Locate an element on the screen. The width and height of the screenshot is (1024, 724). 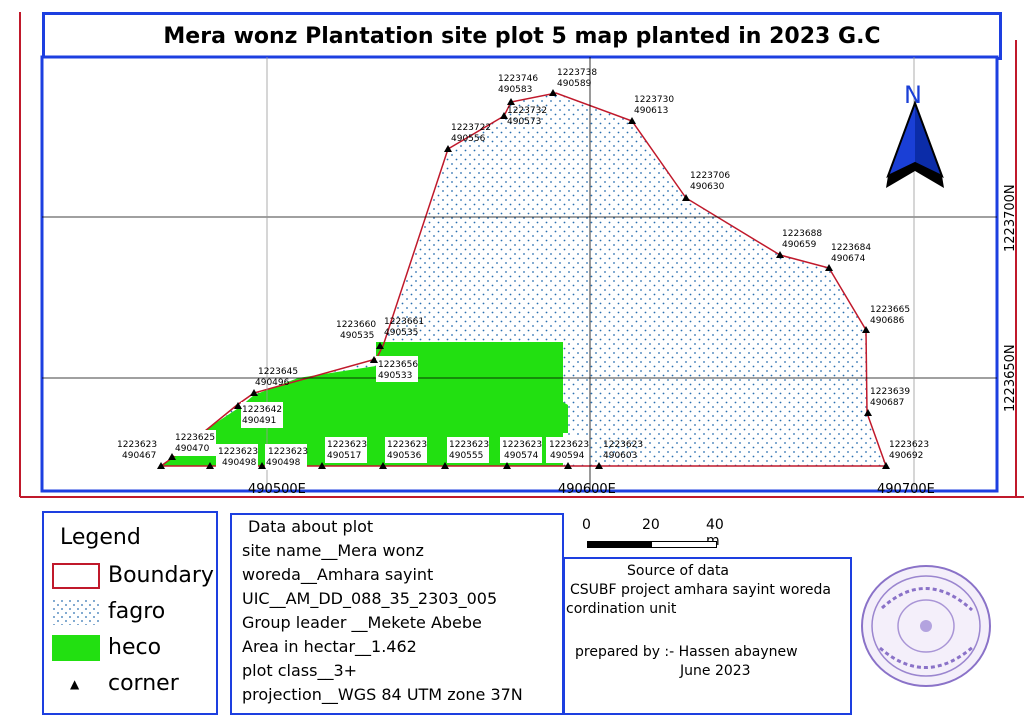
pt-label-e: 490556 is located at coordinates (468, 139).